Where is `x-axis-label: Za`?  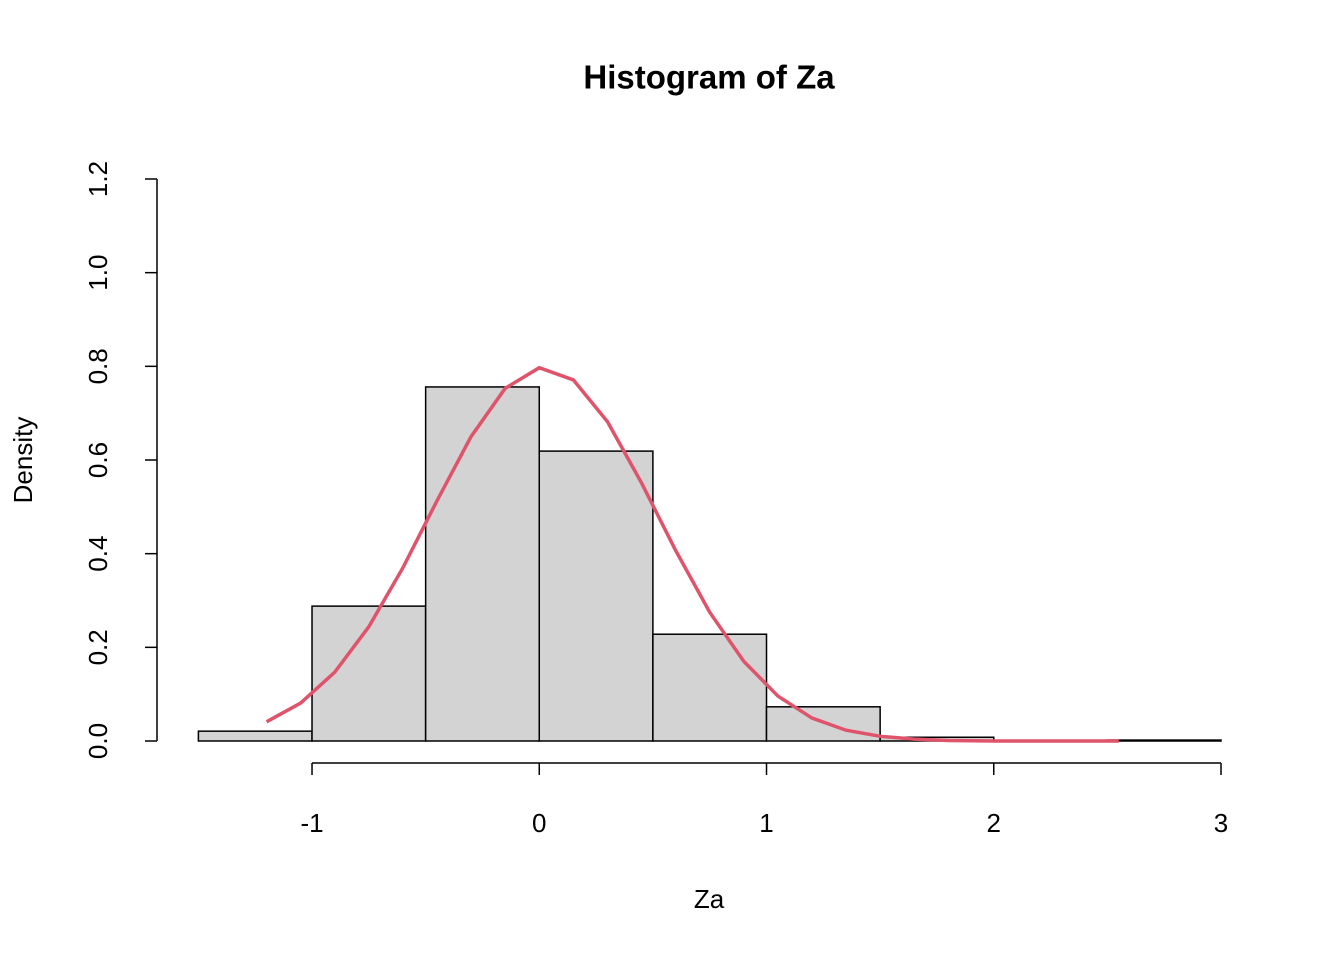 x-axis-label: Za is located at coordinates (709, 899).